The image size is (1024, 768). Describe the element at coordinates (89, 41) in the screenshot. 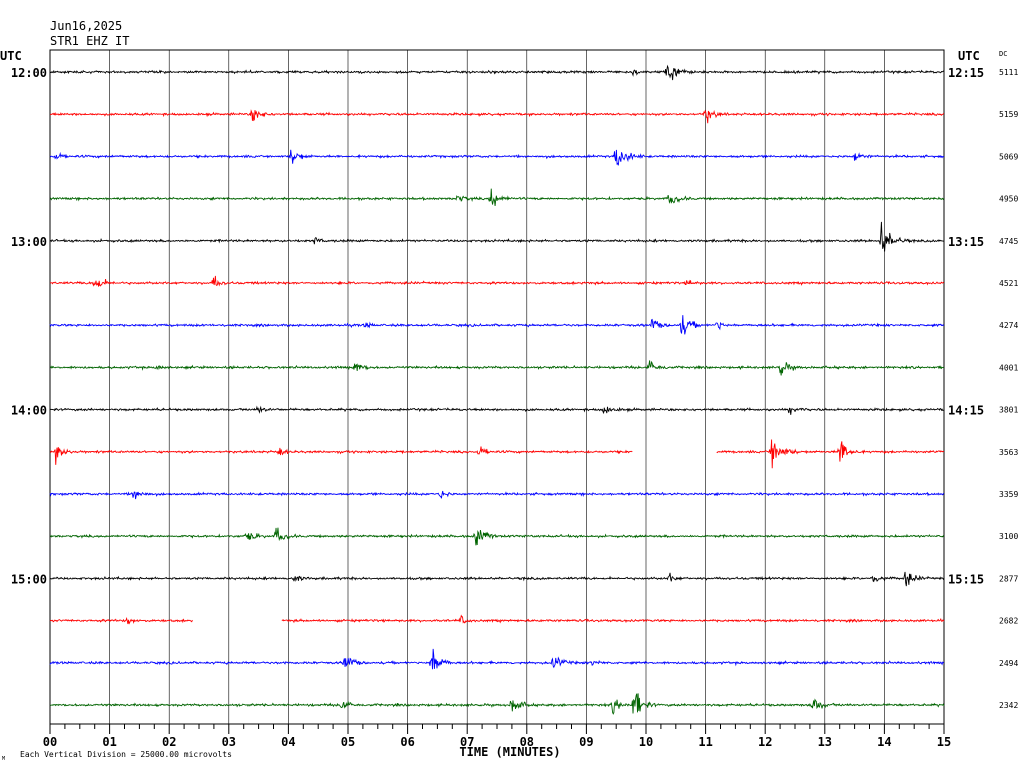

I see `station-label: STR1 EHZ IT` at that location.